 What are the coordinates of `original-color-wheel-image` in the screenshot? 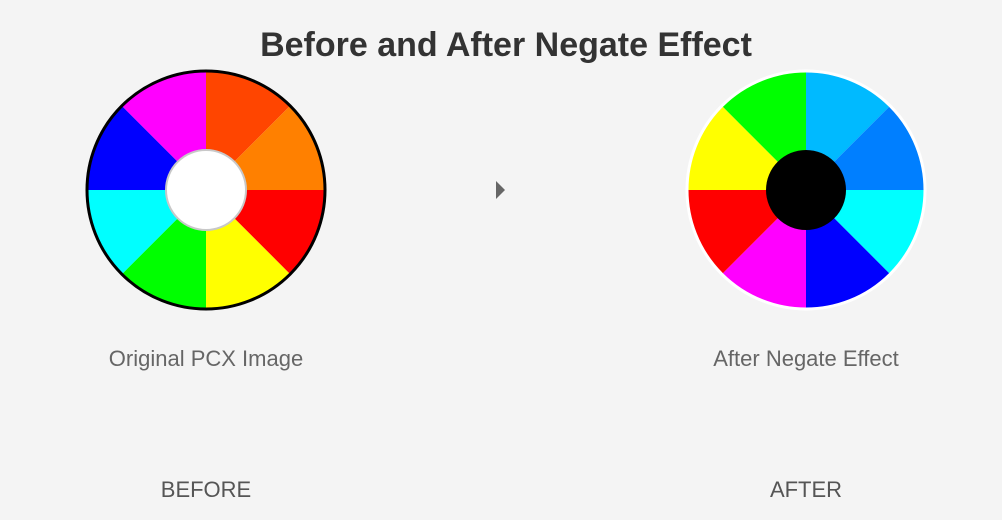 It's located at (206, 190).